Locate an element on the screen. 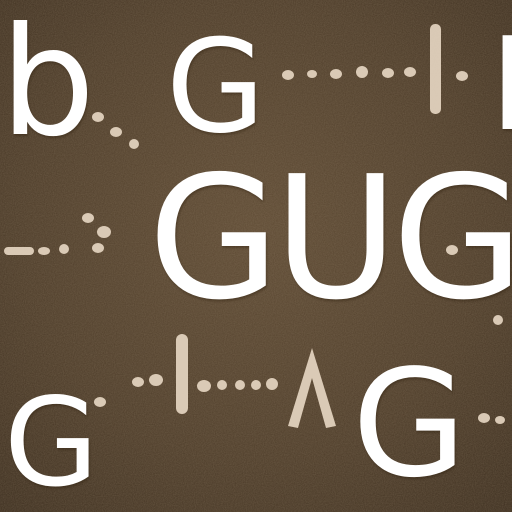 The width and height of the screenshot is (512, 512). letter-i-right: I is located at coordinates (501, 85).